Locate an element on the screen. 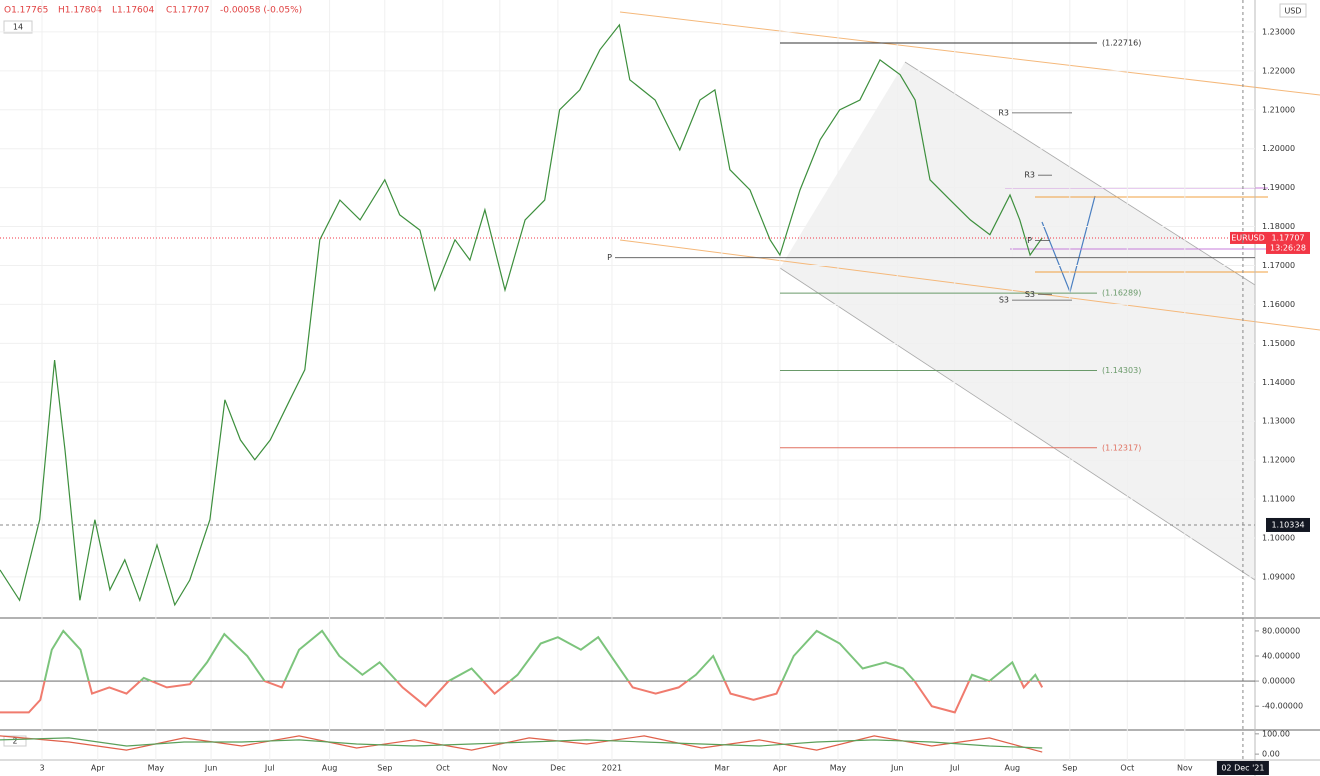 The width and height of the screenshot is (1320, 776). ohlc-open: O1.17765 is located at coordinates (26, 11).